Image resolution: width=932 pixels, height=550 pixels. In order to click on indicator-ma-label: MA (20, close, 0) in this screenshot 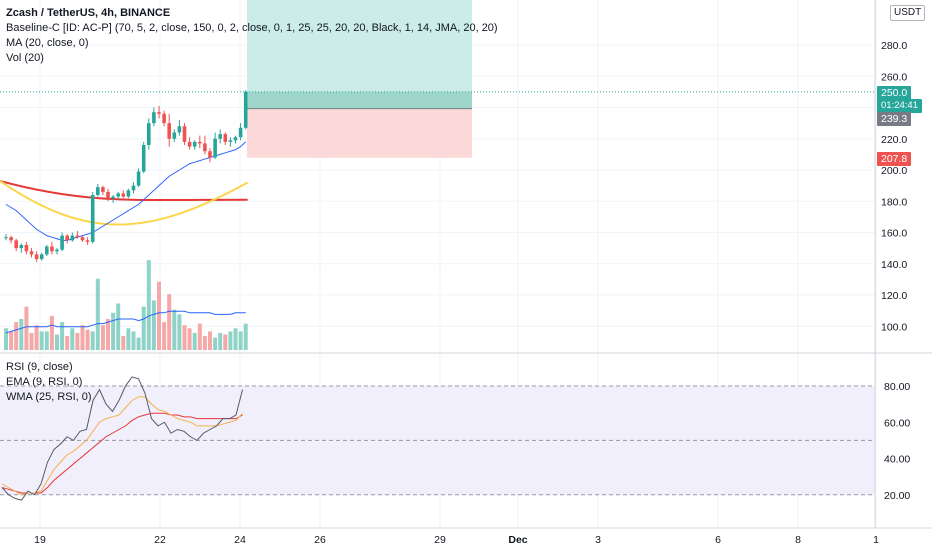, I will do `click(47, 43)`.